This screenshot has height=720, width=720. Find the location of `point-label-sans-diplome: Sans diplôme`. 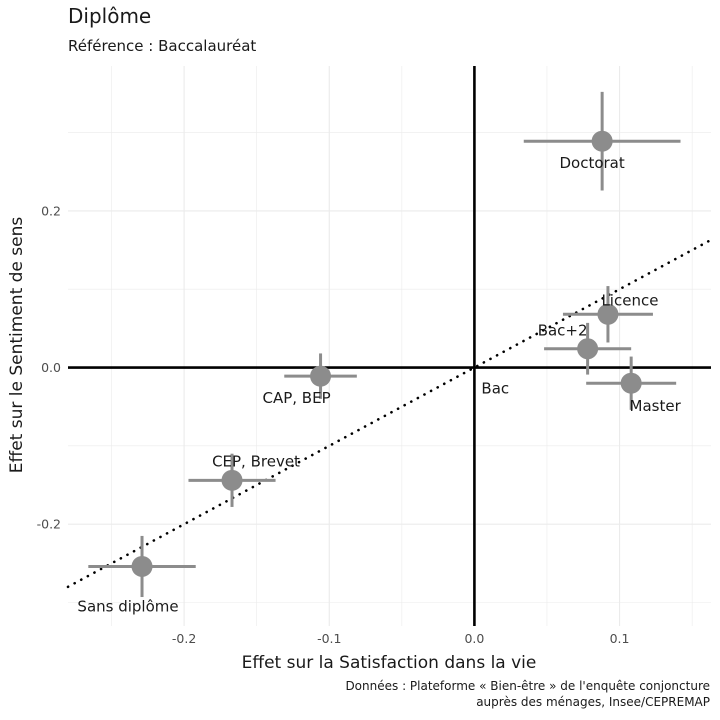

point-label-sans-diplome: Sans diplôme is located at coordinates (127, 606).